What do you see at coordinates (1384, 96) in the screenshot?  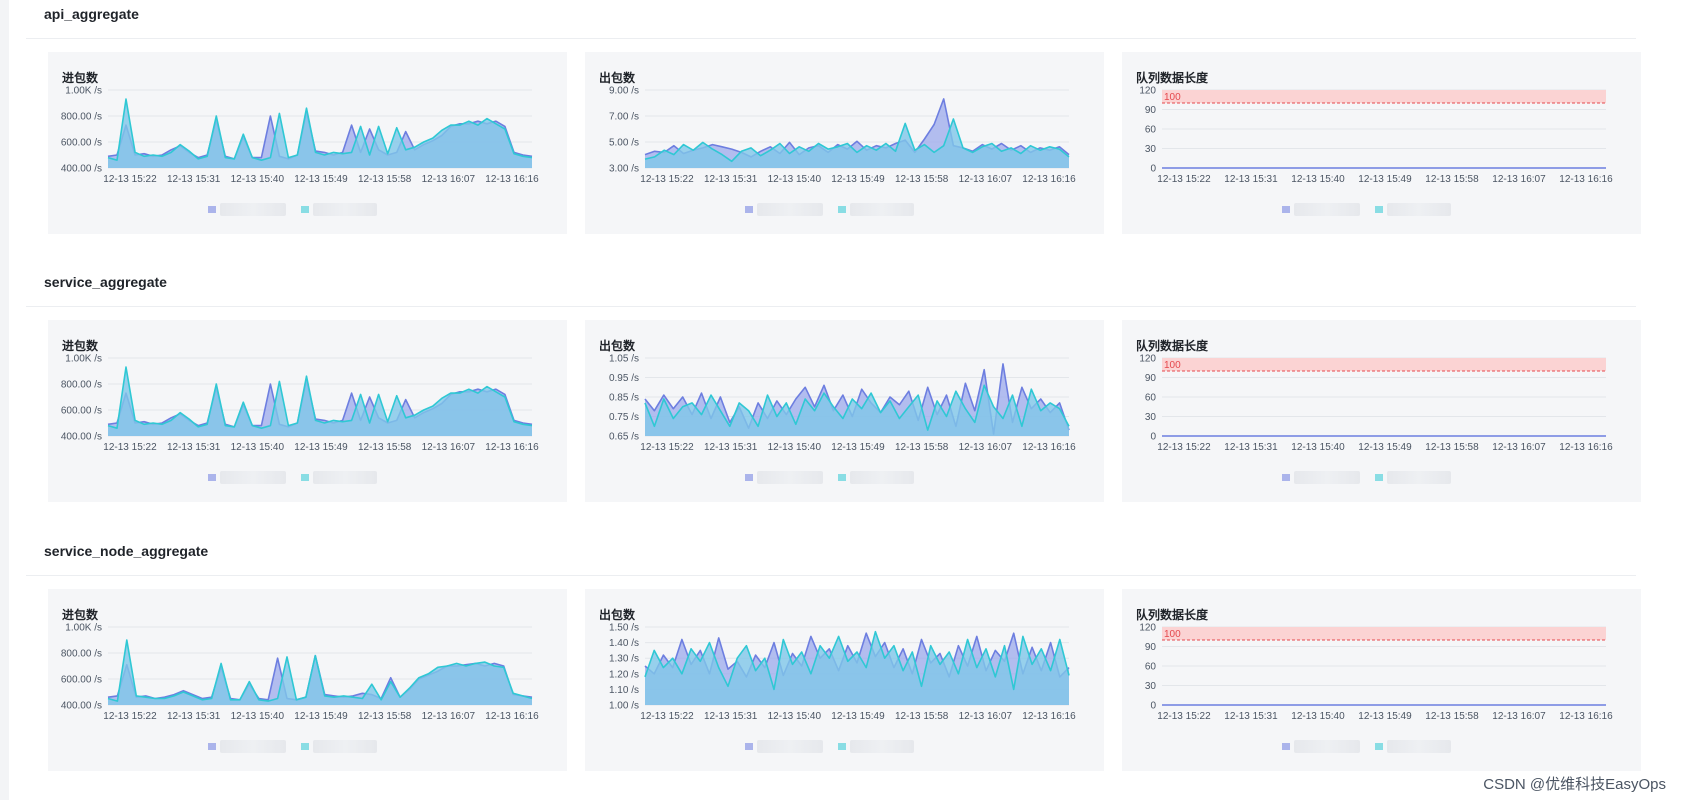 I see `threshold-band` at bounding box center [1384, 96].